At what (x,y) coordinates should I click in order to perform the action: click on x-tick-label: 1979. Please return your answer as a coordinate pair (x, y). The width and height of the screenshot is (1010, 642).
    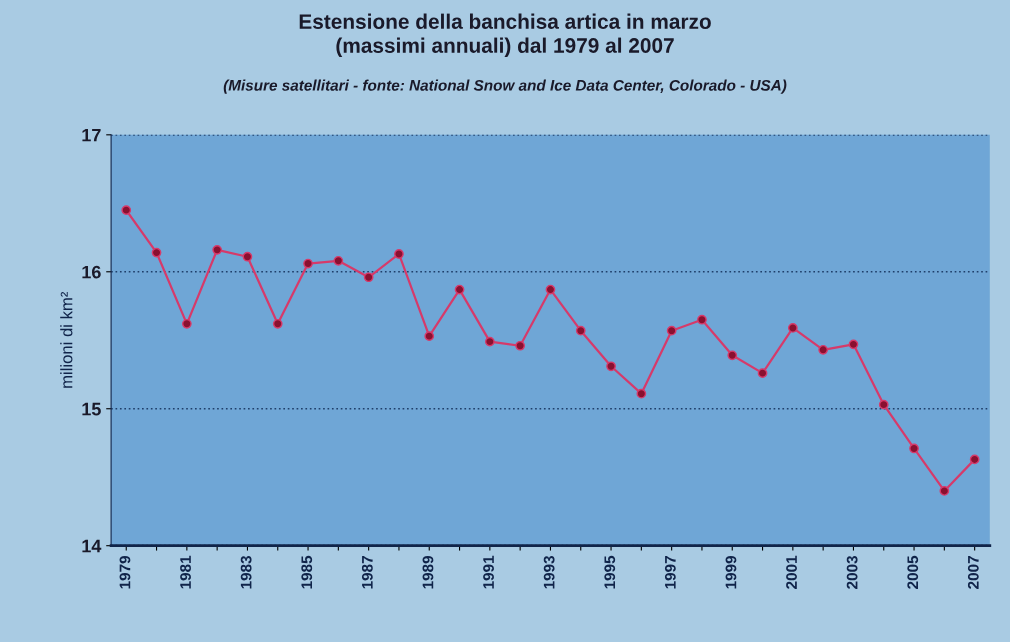
    Looking at the image, I should click on (125, 572).